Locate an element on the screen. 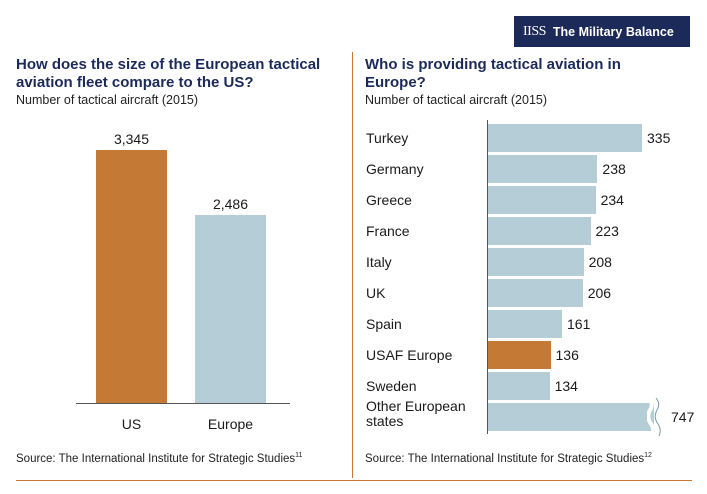  bar-greece is located at coordinates (542, 200).